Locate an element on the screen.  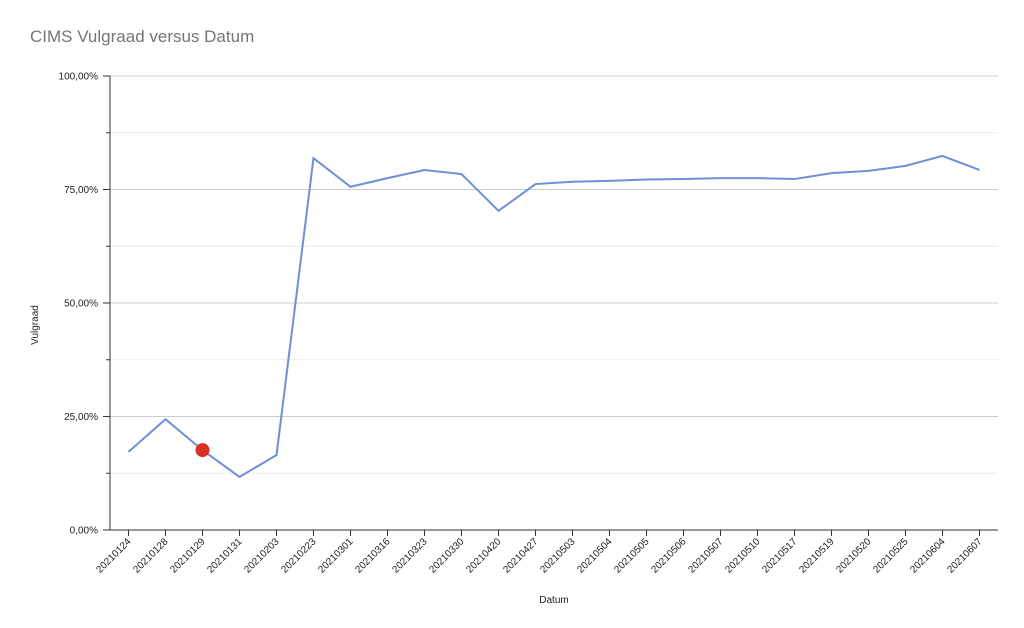
x-tick-label: 20210124 is located at coordinates (114, 556).